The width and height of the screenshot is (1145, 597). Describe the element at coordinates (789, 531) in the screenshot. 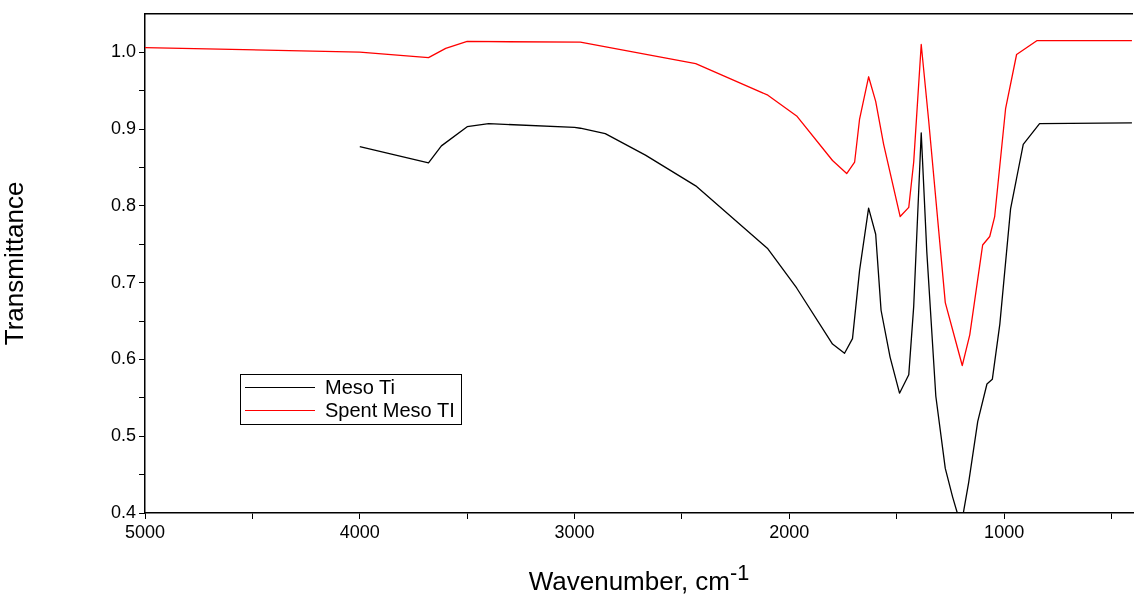

I see `x-tick-label: 2000` at that location.